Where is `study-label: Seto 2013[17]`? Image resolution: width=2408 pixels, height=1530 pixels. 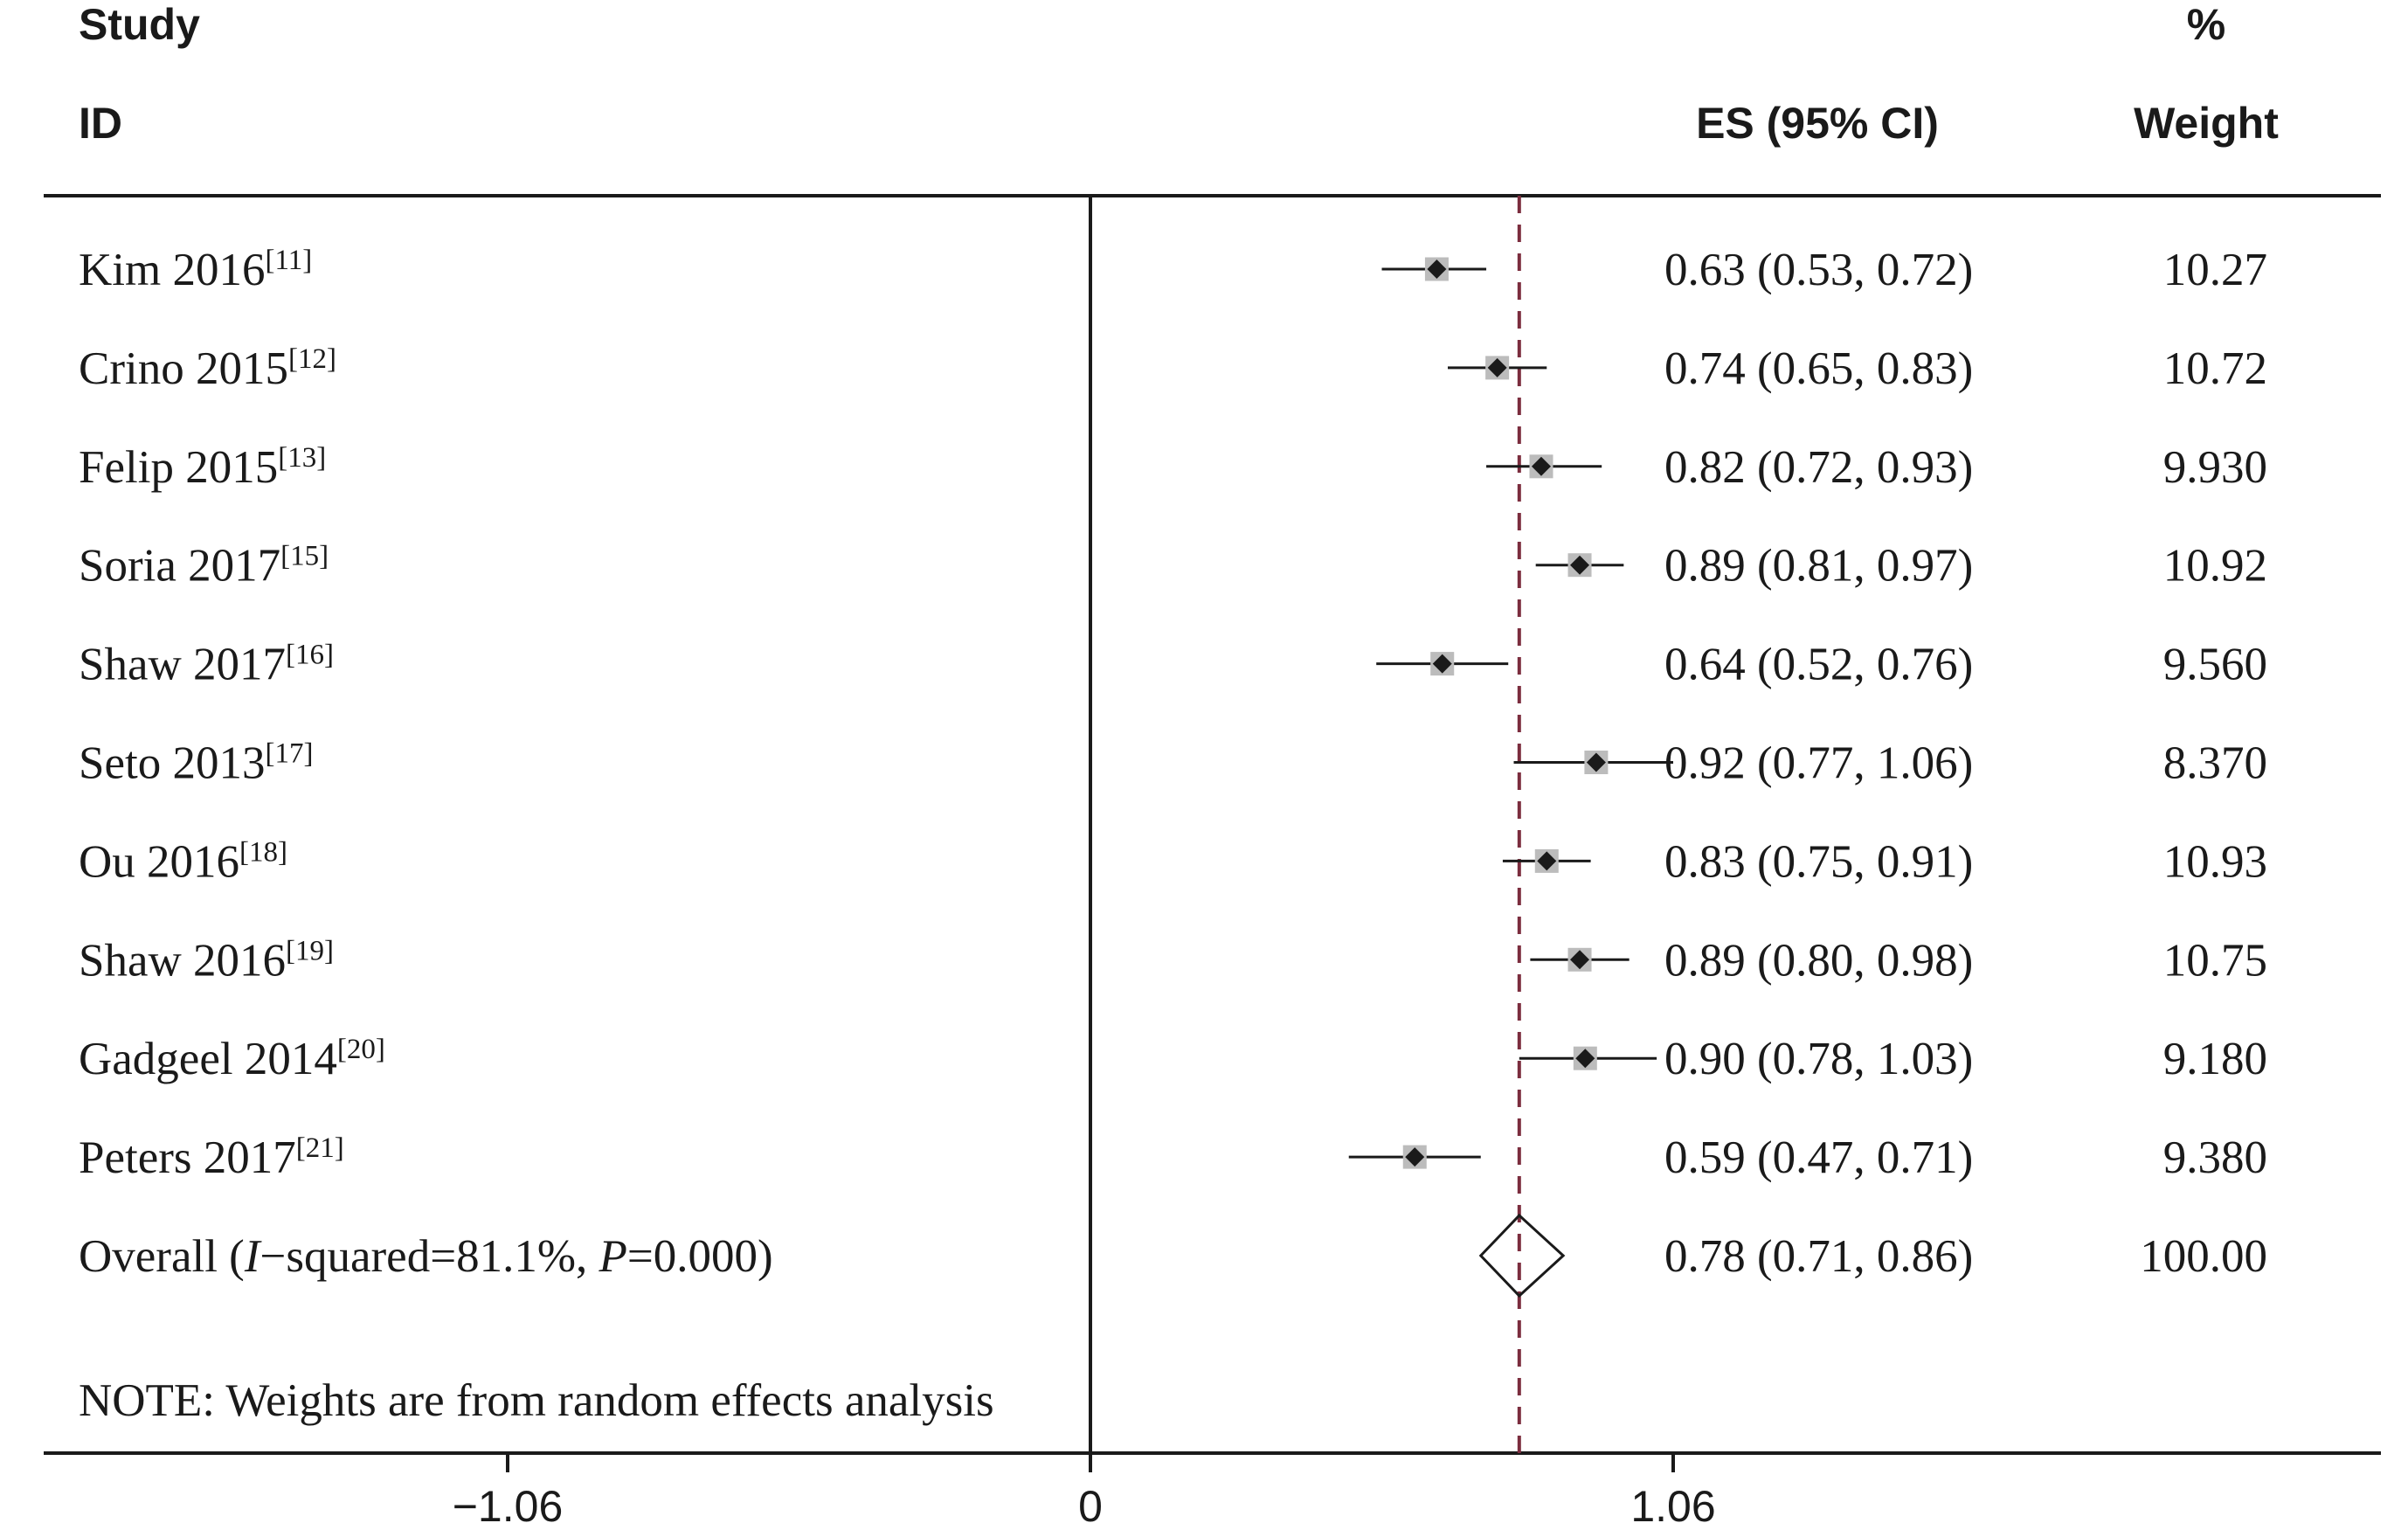
study-label: Seto 2013[17] is located at coordinates (196, 763).